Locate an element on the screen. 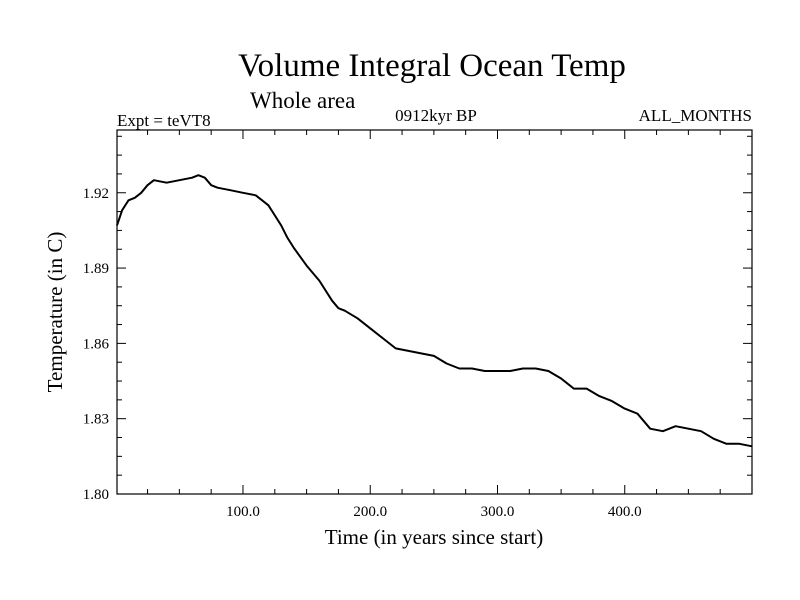 This screenshot has width=800, height=600. experiment-label: Expt = teVT8 is located at coordinates (164, 120).